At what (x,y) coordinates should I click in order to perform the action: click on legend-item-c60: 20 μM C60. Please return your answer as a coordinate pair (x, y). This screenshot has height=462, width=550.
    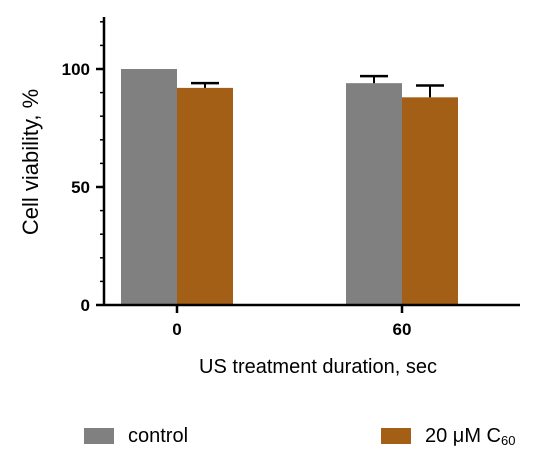
    Looking at the image, I should click on (448, 436).